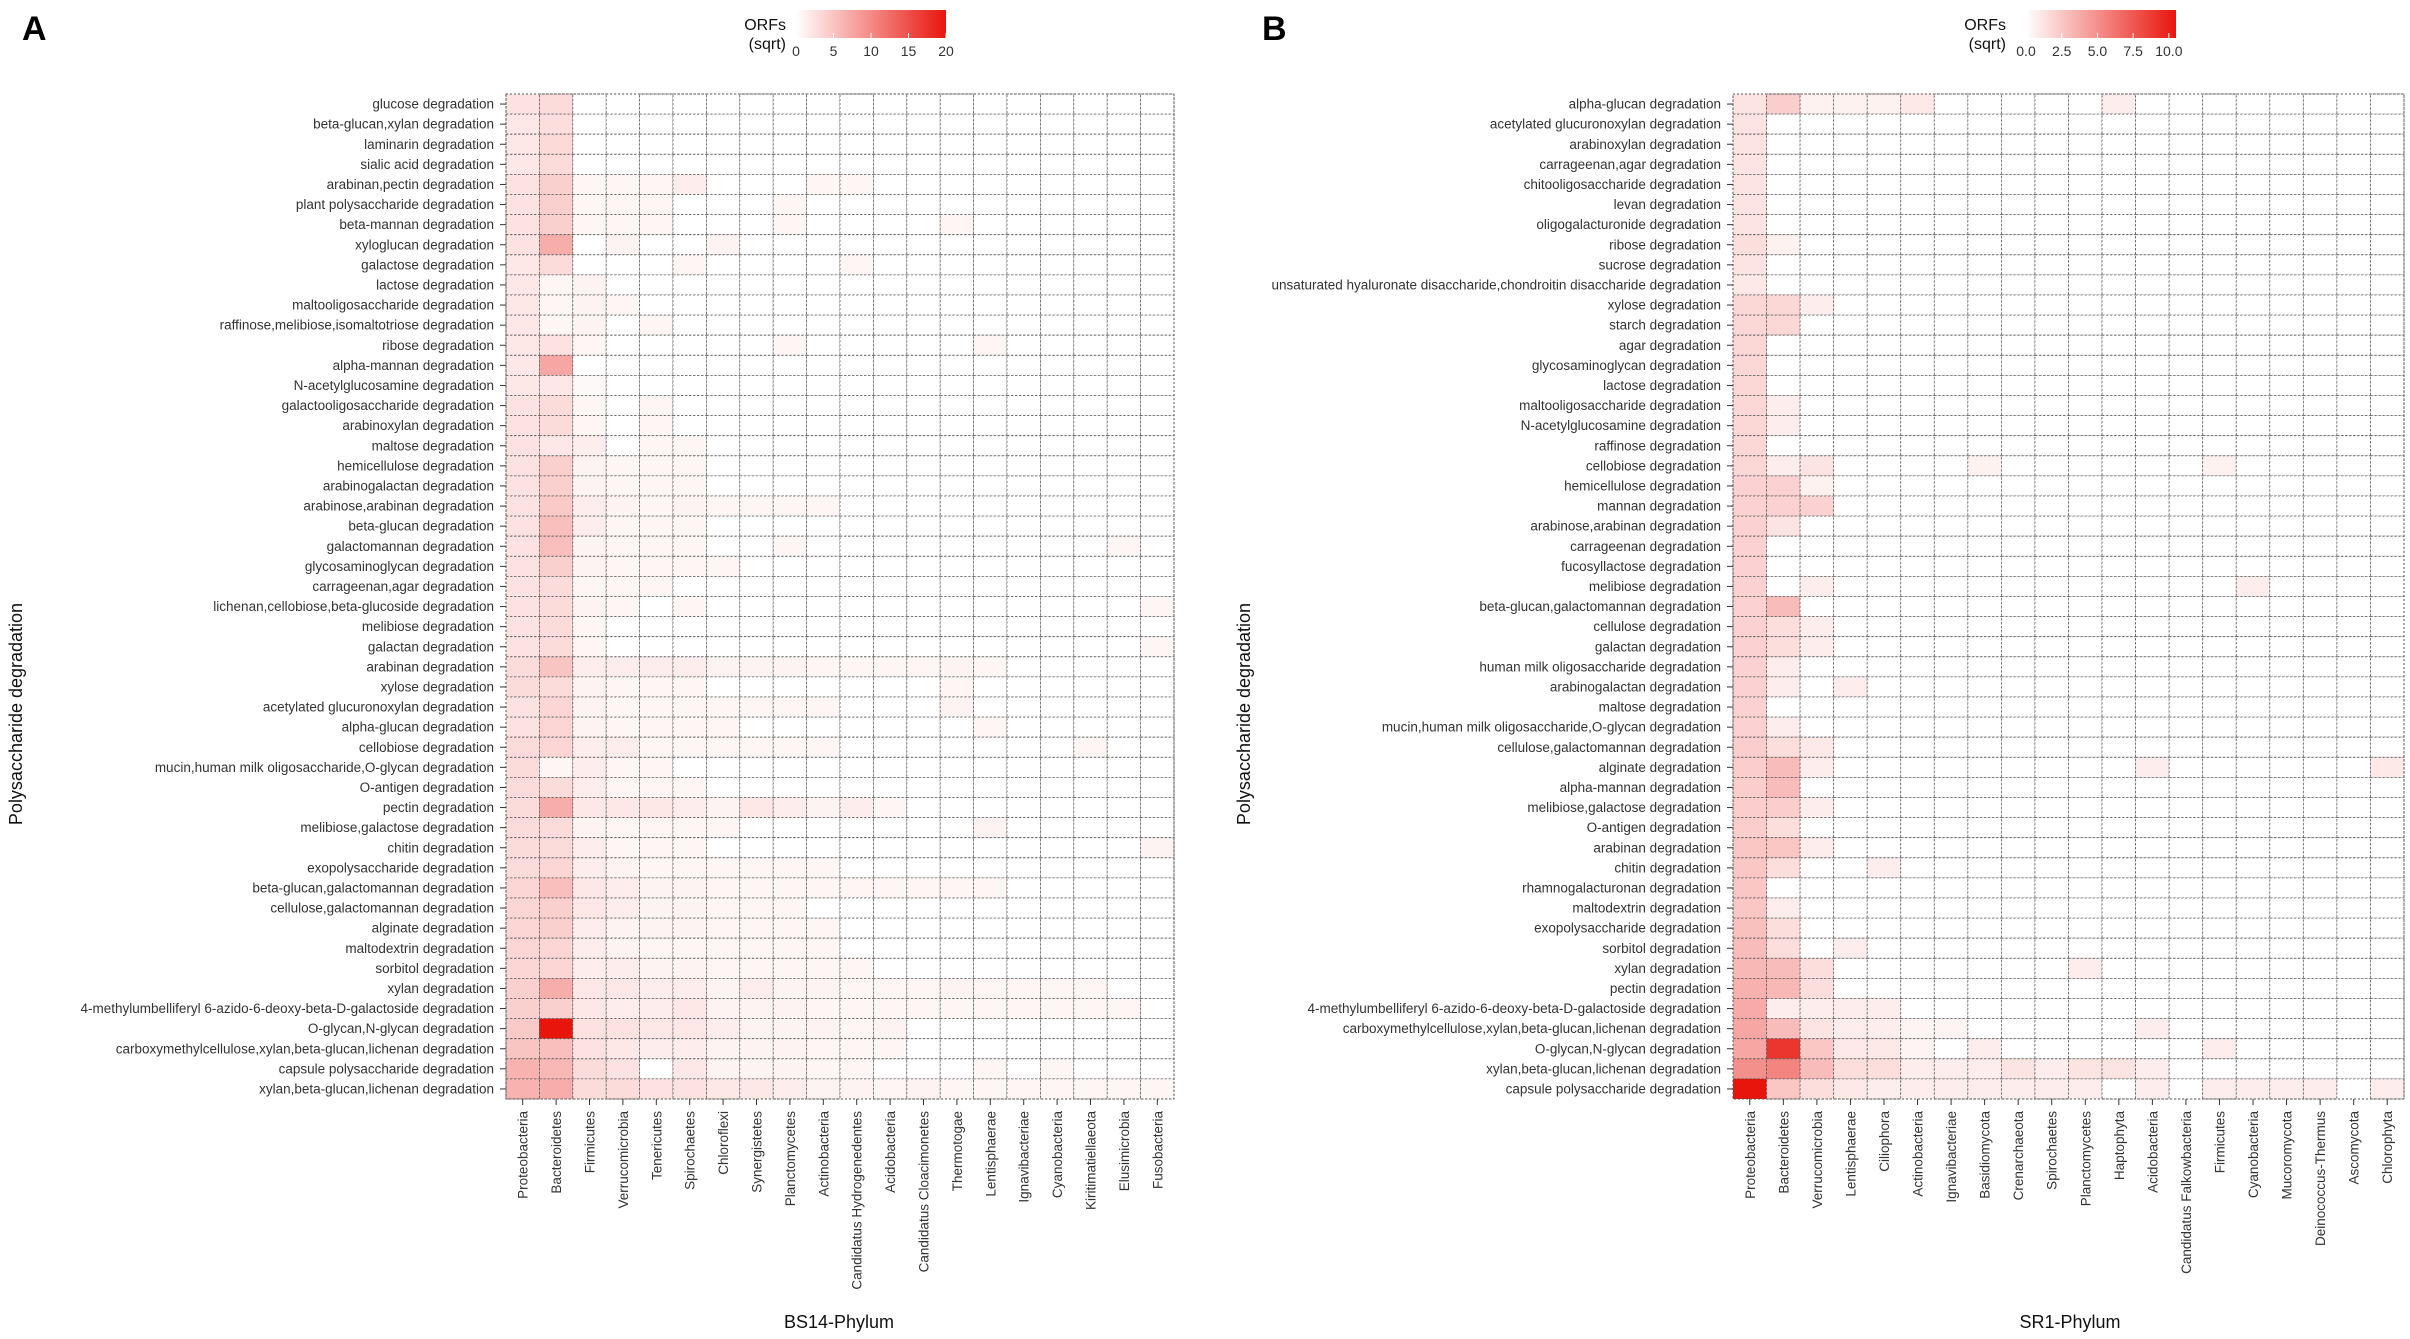  Describe the element at coordinates (790, 1159) in the screenshot. I see `column-label: Planctomycetes` at that location.